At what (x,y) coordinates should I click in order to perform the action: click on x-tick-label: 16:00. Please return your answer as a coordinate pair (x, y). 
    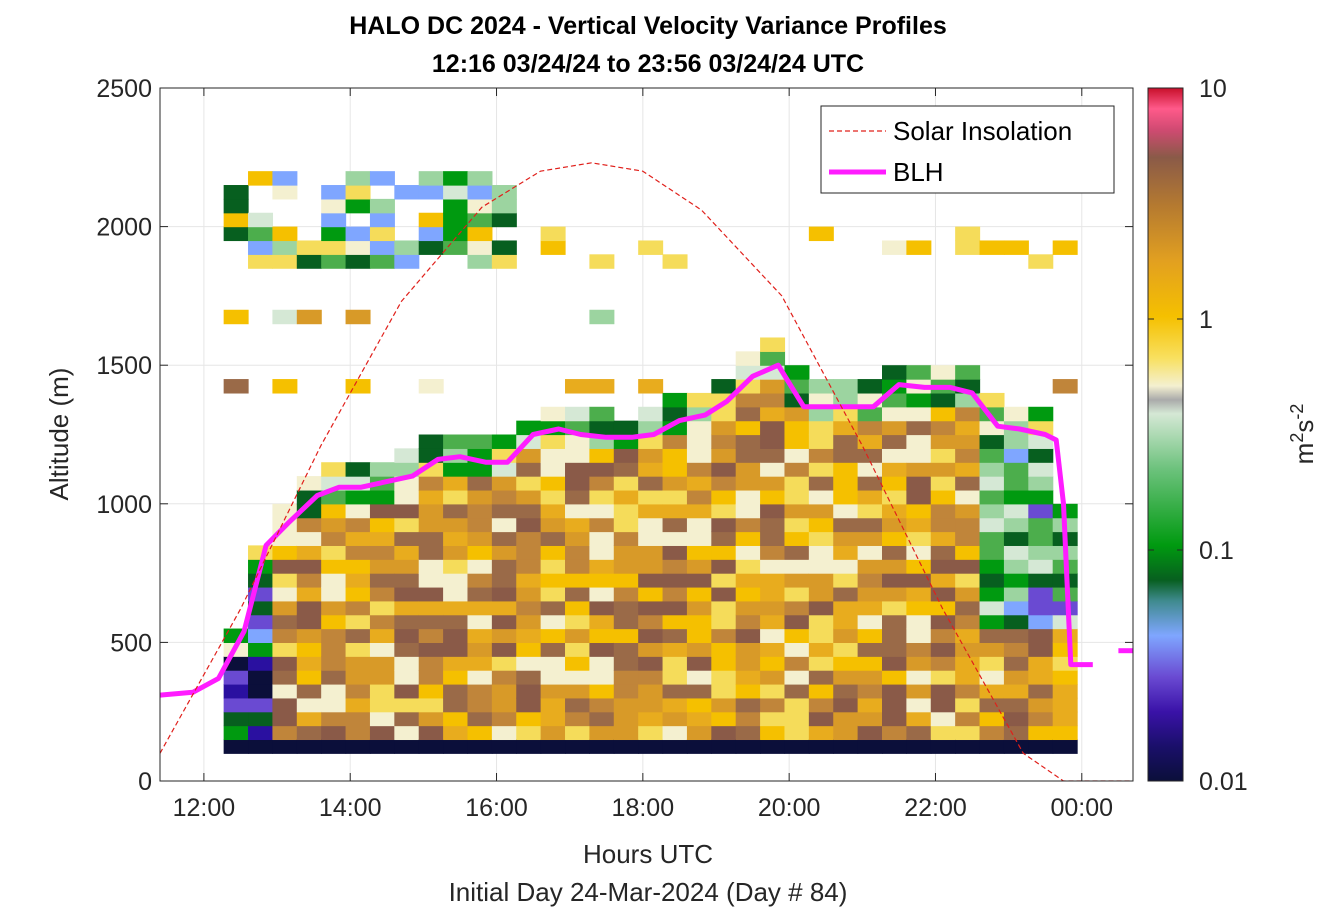
    Looking at the image, I should click on (496, 808).